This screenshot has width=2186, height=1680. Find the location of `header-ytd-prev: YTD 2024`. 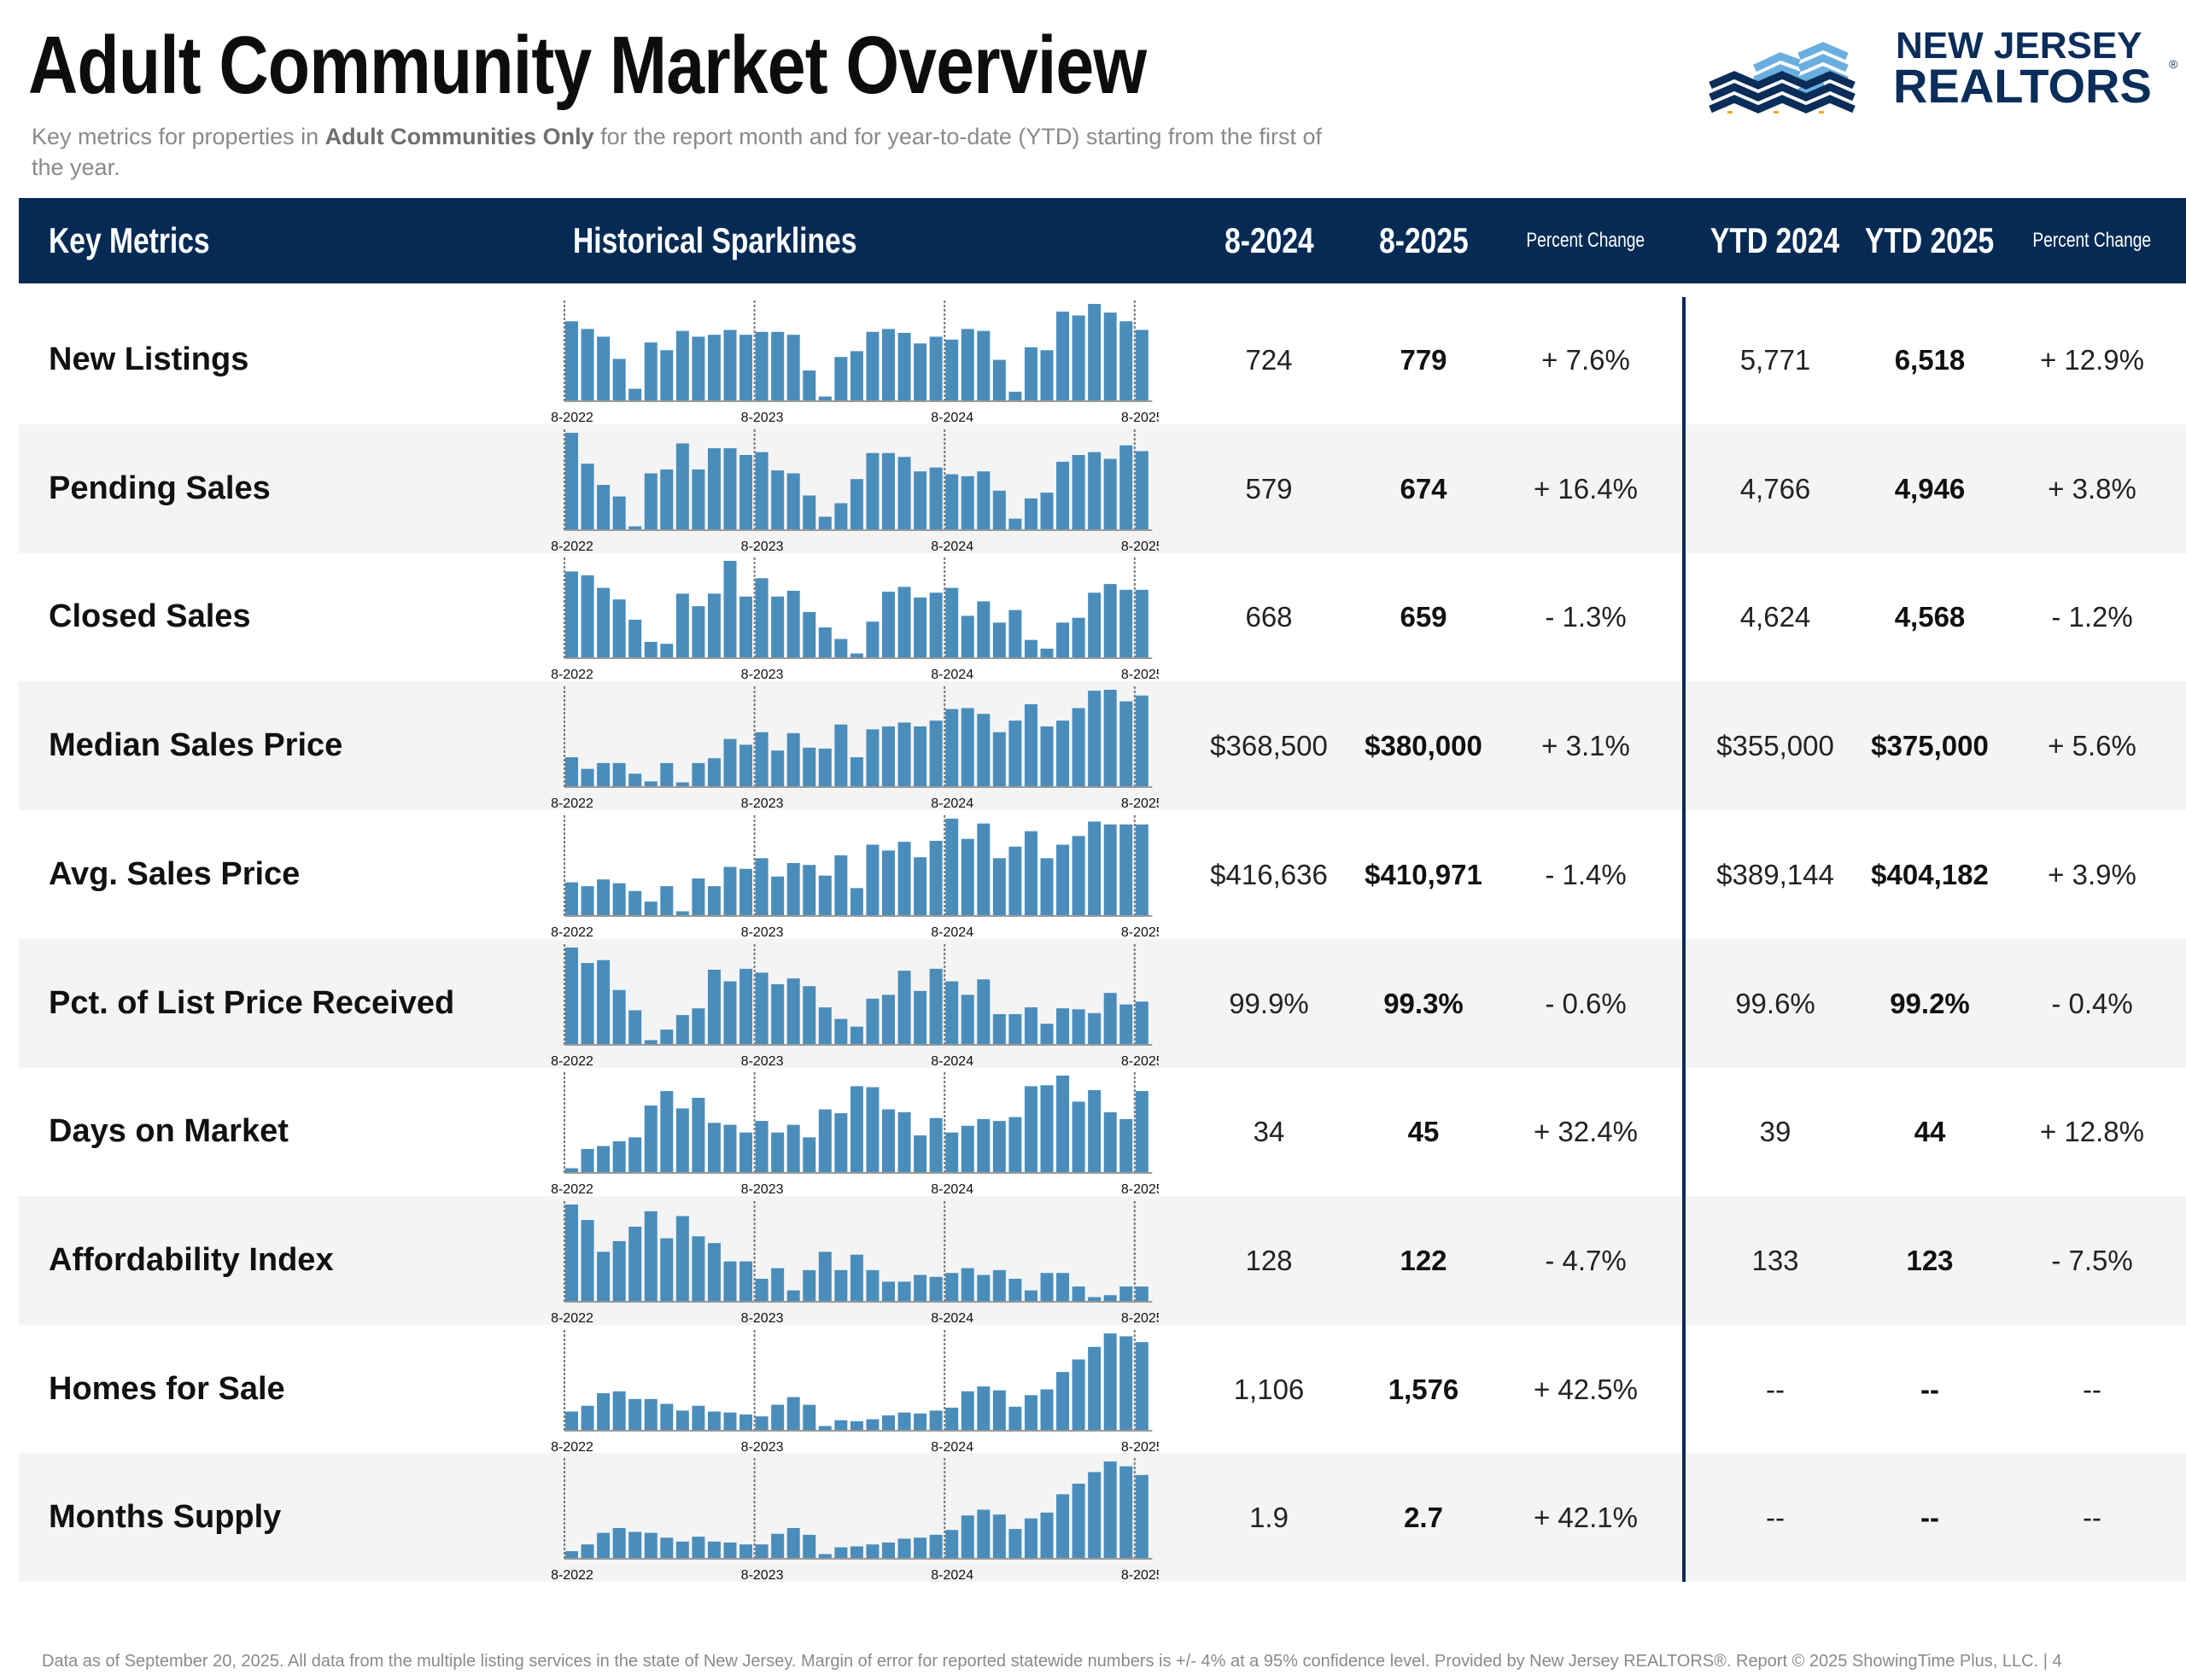

header-ytd-prev: YTD 2024 is located at coordinates (1775, 241).